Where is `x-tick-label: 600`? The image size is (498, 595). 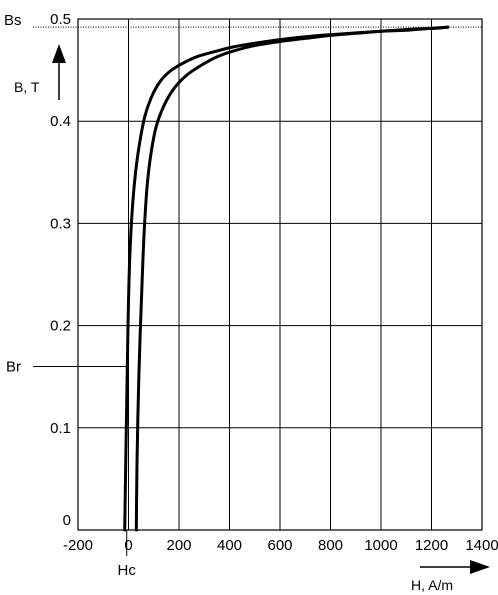
x-tick-label: 600 is located at coordinates (279, 545).